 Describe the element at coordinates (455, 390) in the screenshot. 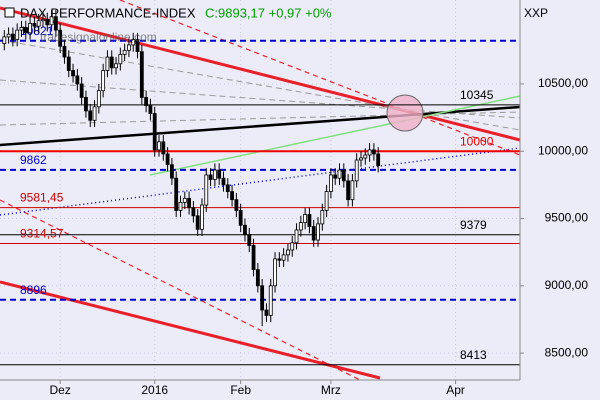

I see `x-tick-label: Apr` at that location.